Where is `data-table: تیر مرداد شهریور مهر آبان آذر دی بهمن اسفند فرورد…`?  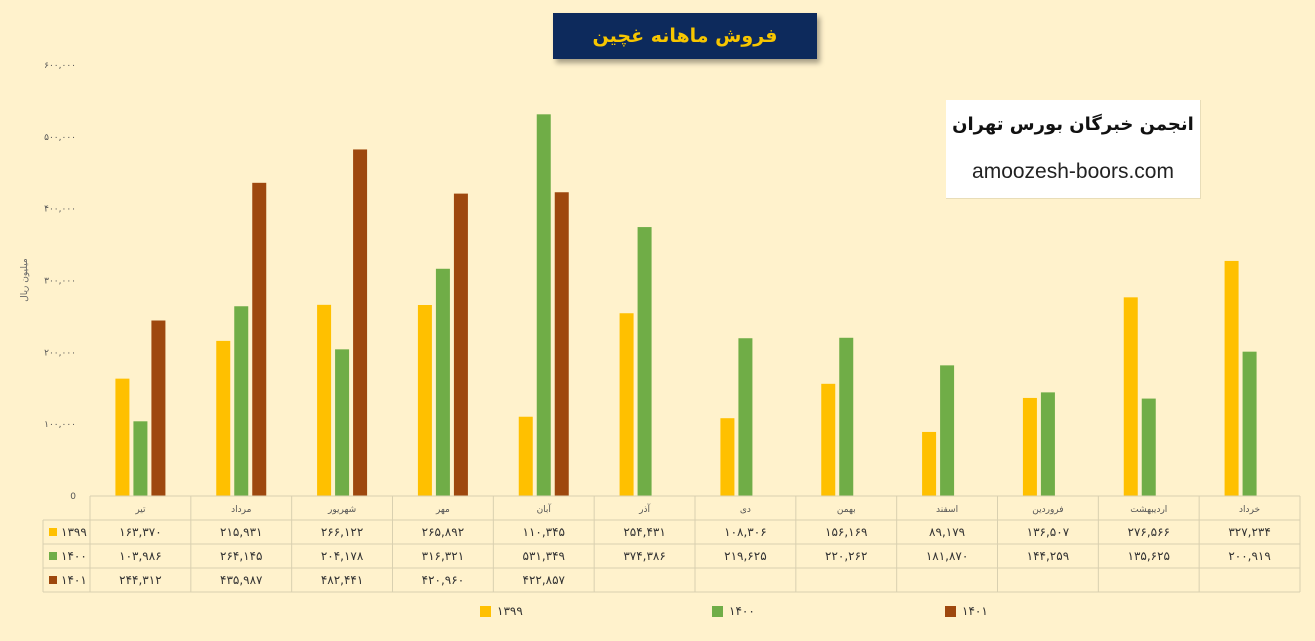 data-table: تیر مرداد شهریور مهر آبان آذر دی بهمن اسفند فرورد… is located at coordinates (671, 544).